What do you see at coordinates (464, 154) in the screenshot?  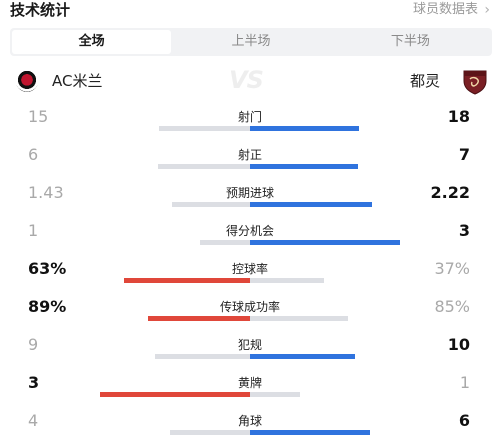 I see `away-value: 7` at bounding box center [464, 154].